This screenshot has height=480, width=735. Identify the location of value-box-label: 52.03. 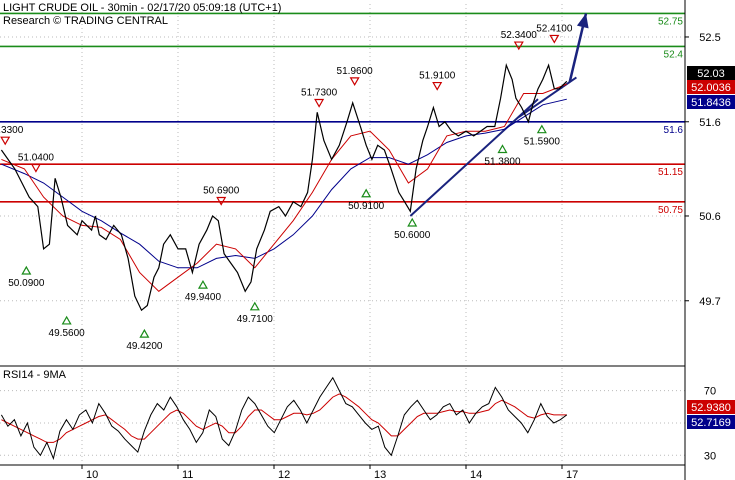
(711, 74).